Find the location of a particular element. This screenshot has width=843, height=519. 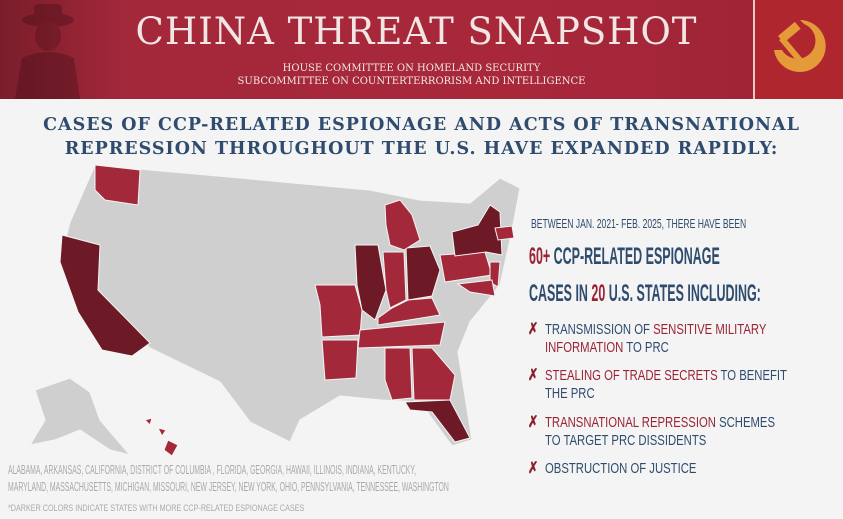

cases-count-line: 60+ CCP-RELATED ESPIONAGE is located at coordinates (624, 257).